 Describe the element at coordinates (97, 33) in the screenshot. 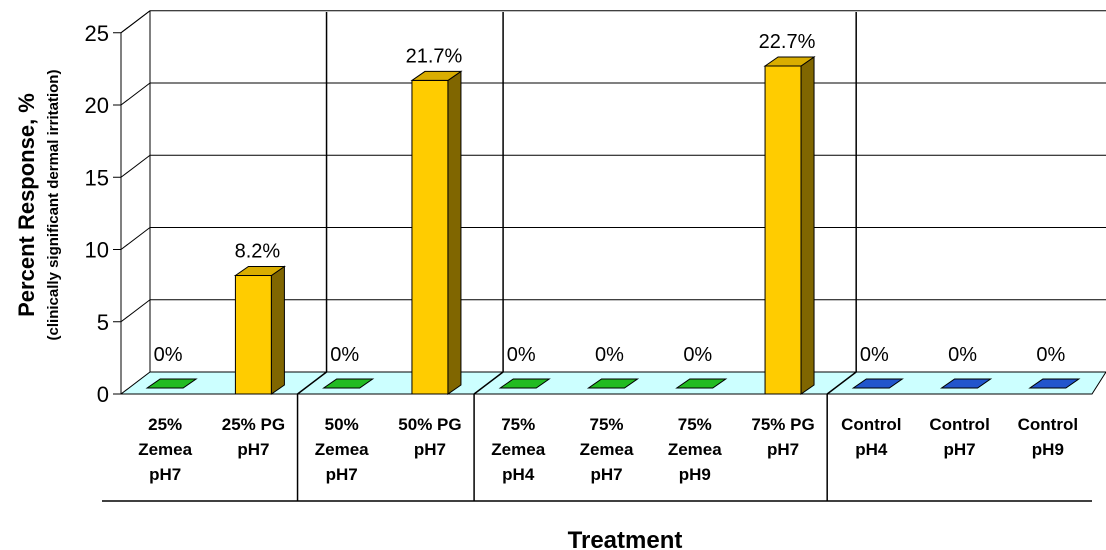

I see `y-tick-label: 25` at that location.